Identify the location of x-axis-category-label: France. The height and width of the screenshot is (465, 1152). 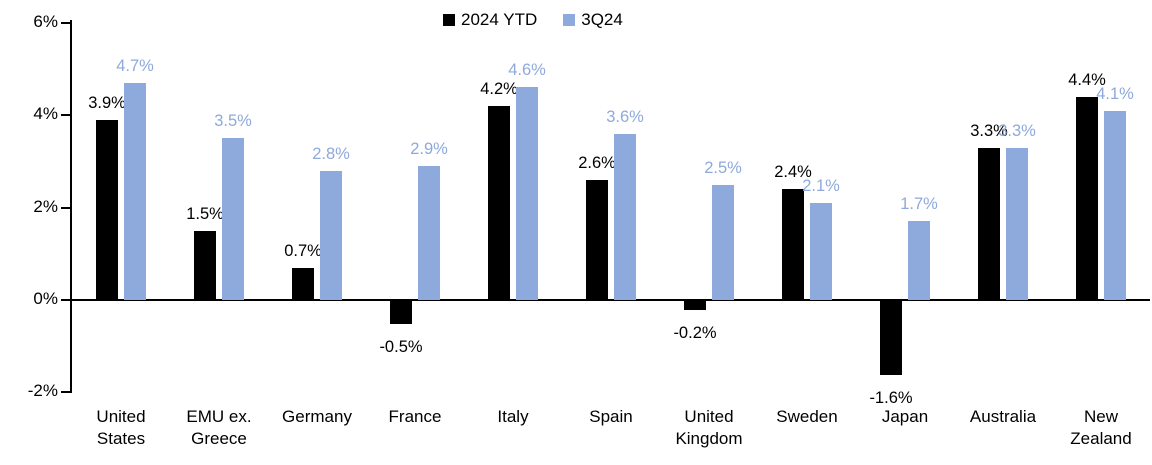
(415, 416).